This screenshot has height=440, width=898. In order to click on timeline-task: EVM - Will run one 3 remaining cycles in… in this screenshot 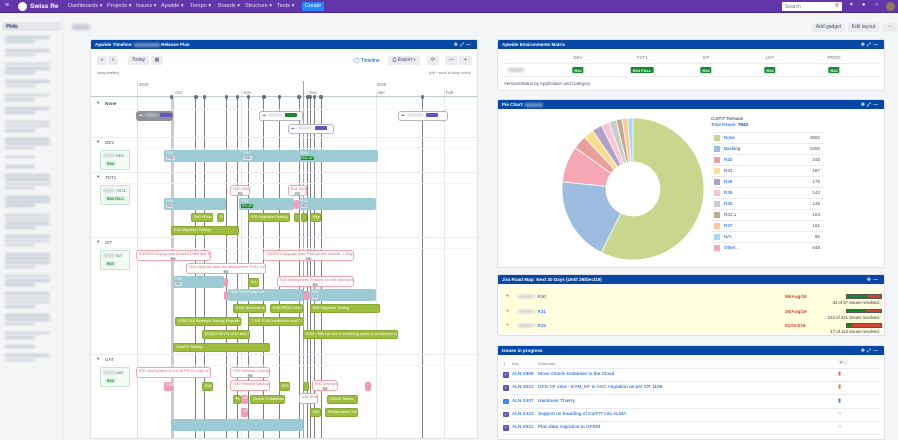, I will do `click(350, 334)`.